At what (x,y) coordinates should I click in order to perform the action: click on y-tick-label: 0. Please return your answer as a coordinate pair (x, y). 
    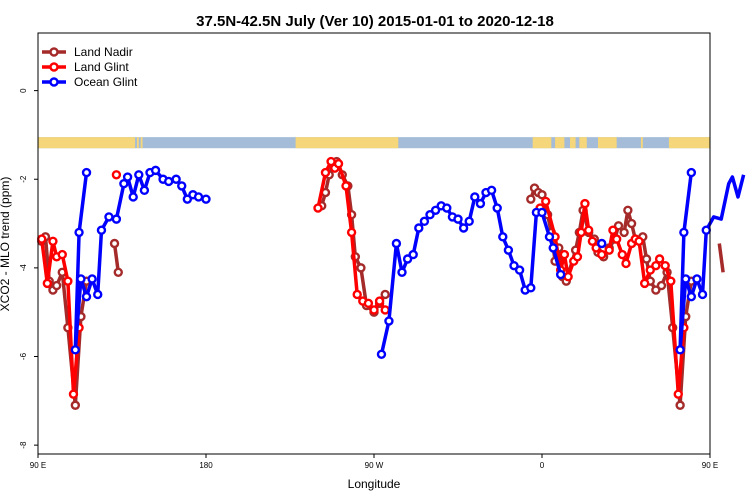
    Looking at the image, I should click on (23, 90).